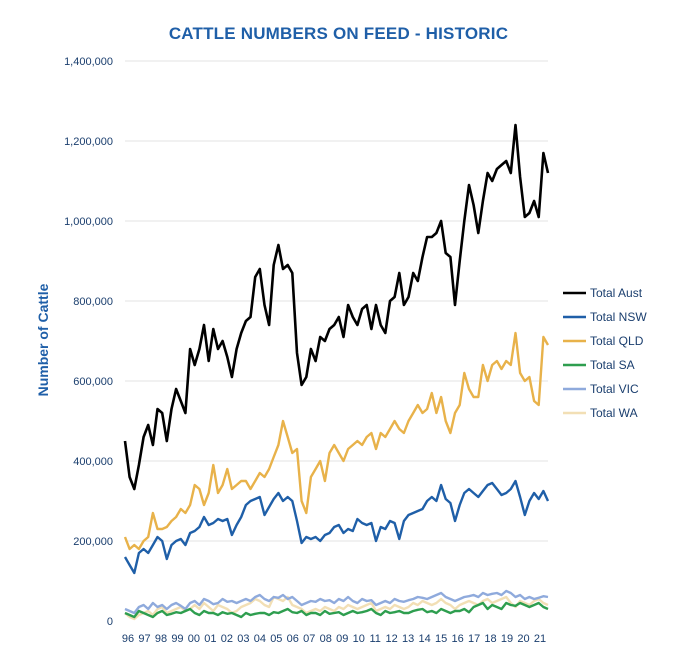  What do you see at coordinates (161, 639) in the screenshot?
I see `x-tick-label: 98` at bounding box center [161, 639].